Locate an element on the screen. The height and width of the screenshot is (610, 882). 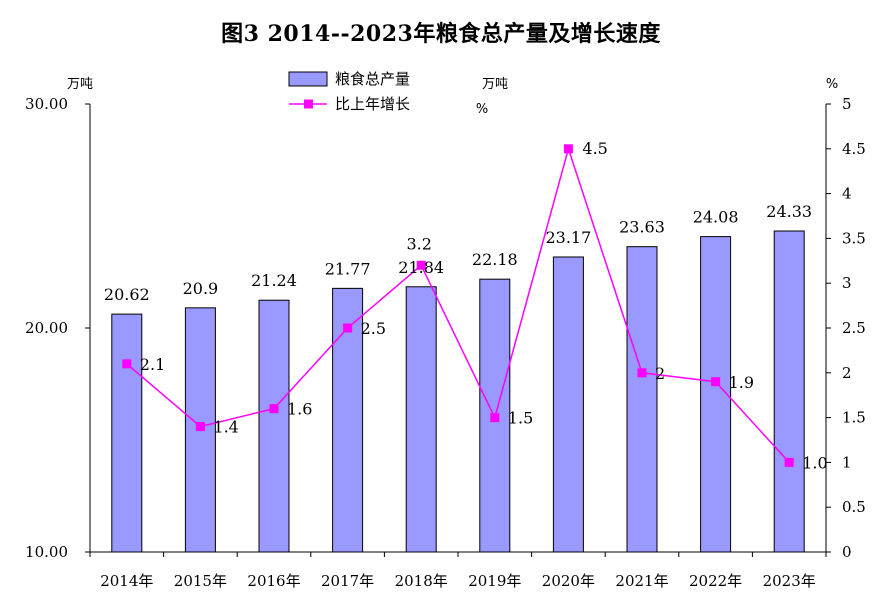
y-right-unit: % is located at coordinates (832, 84).